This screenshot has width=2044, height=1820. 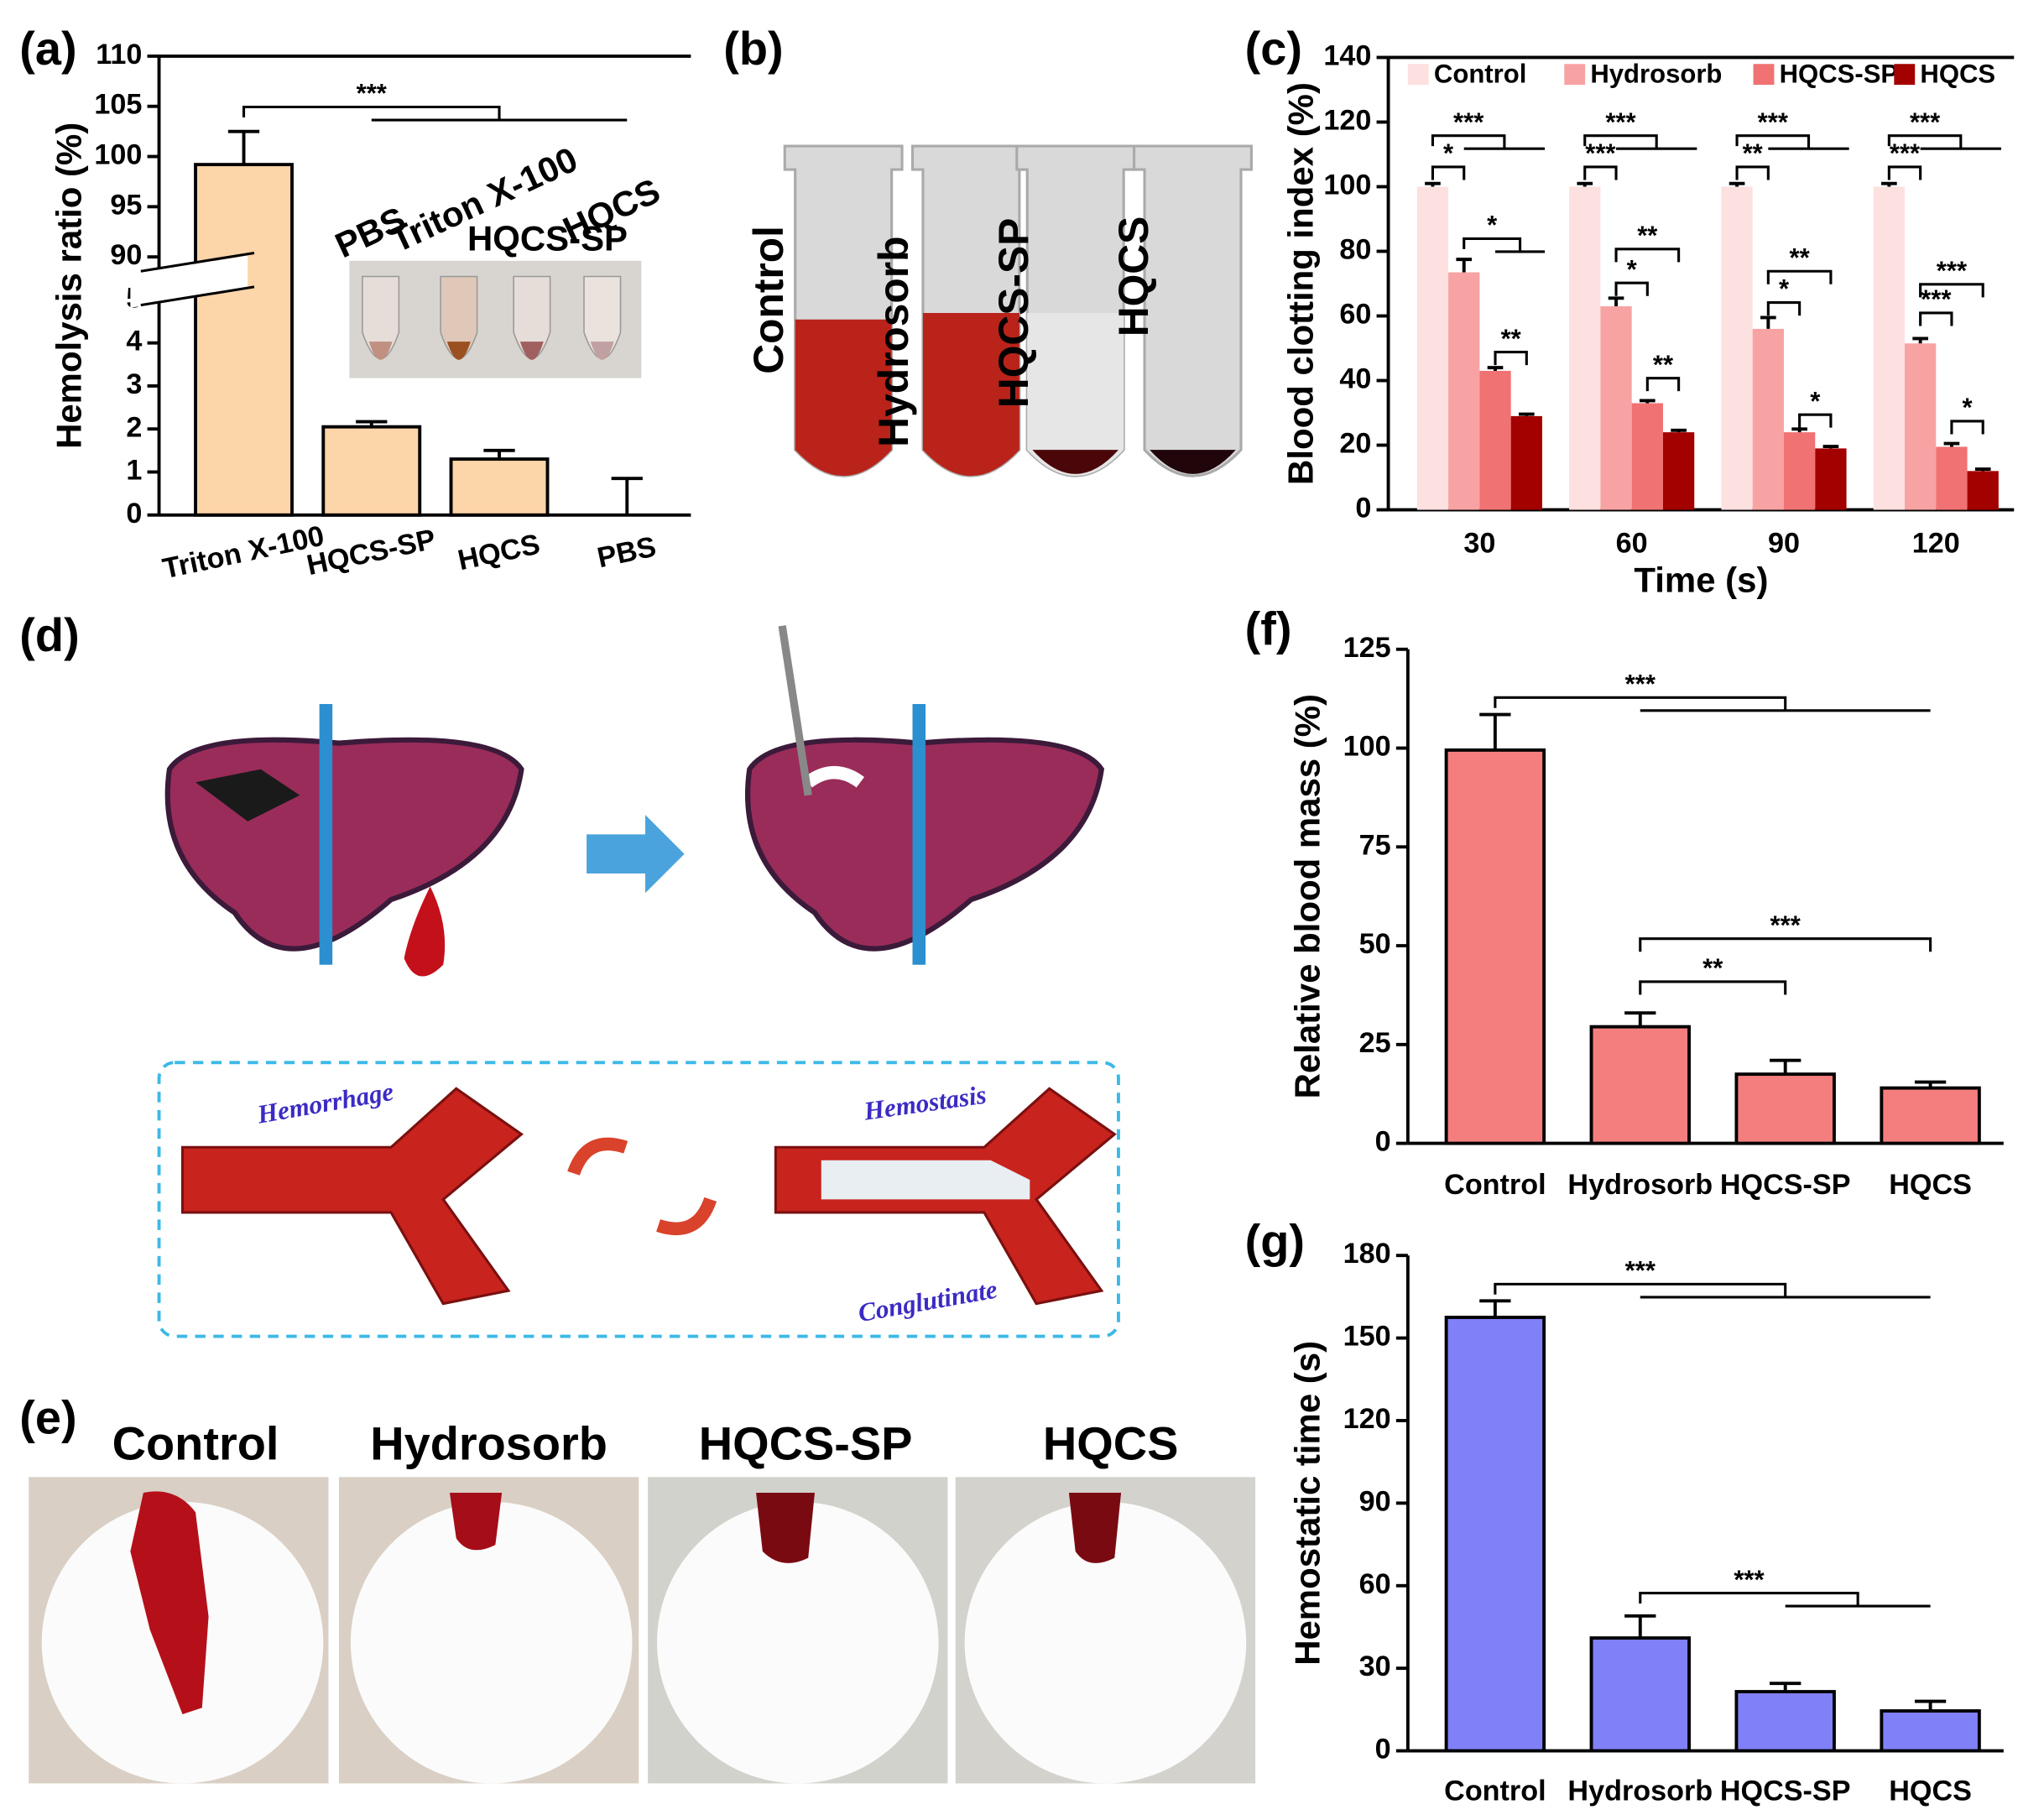 What do you see at coordinates (134, 427) in the screenshot?
I see `y-tick-label: 2` at bounding box center [134, 427].